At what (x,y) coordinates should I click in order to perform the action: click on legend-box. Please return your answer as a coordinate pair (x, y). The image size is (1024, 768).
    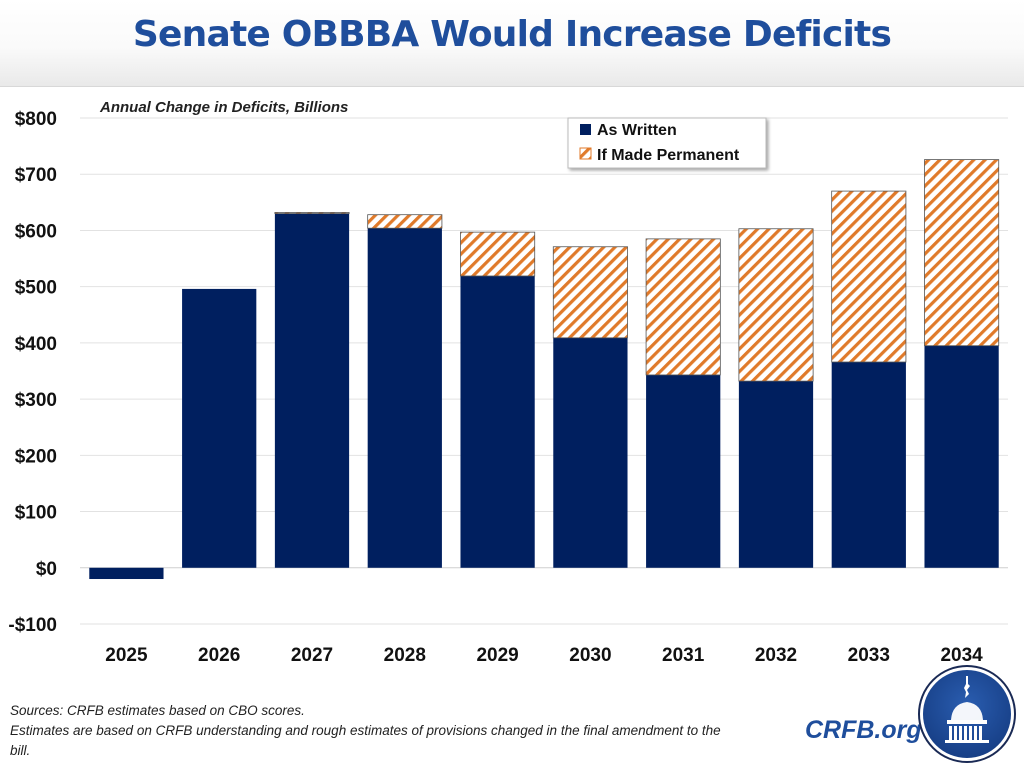
    Looking at the image, I should click on (667, 143).